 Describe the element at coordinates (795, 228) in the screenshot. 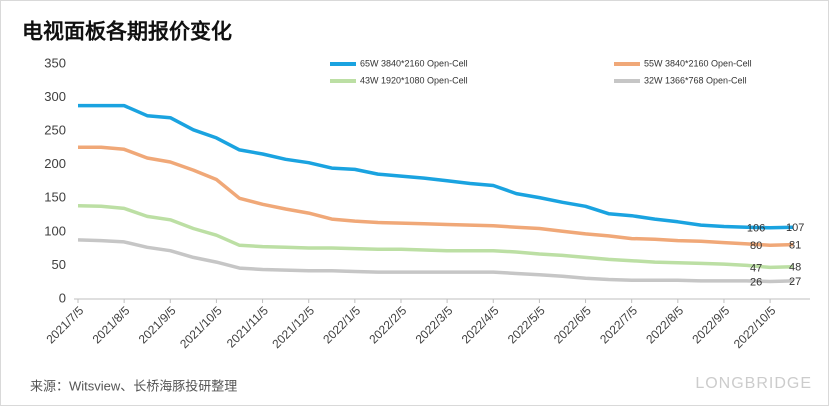

I see `data-label: 107` at that location.